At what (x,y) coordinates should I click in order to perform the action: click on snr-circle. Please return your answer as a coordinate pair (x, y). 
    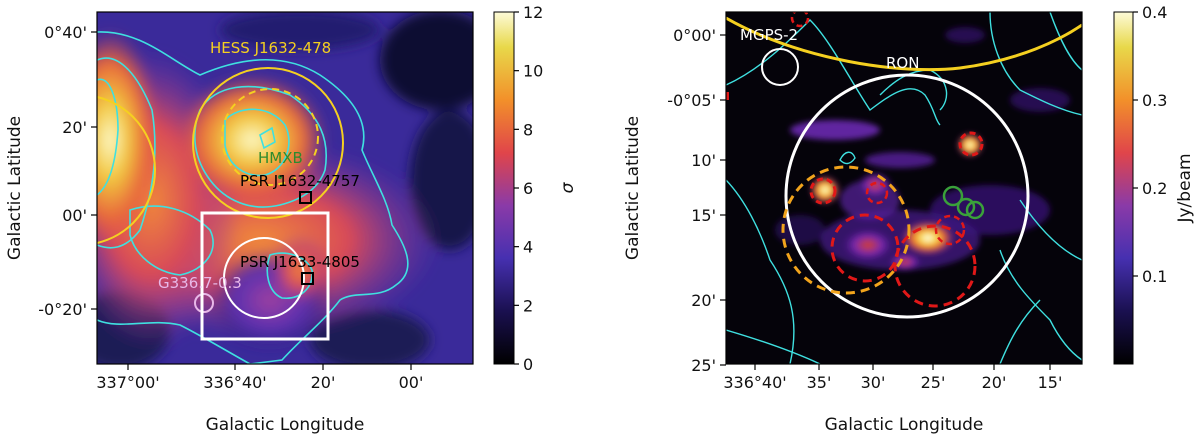
    Looking at the image, I should click on (204, 303).